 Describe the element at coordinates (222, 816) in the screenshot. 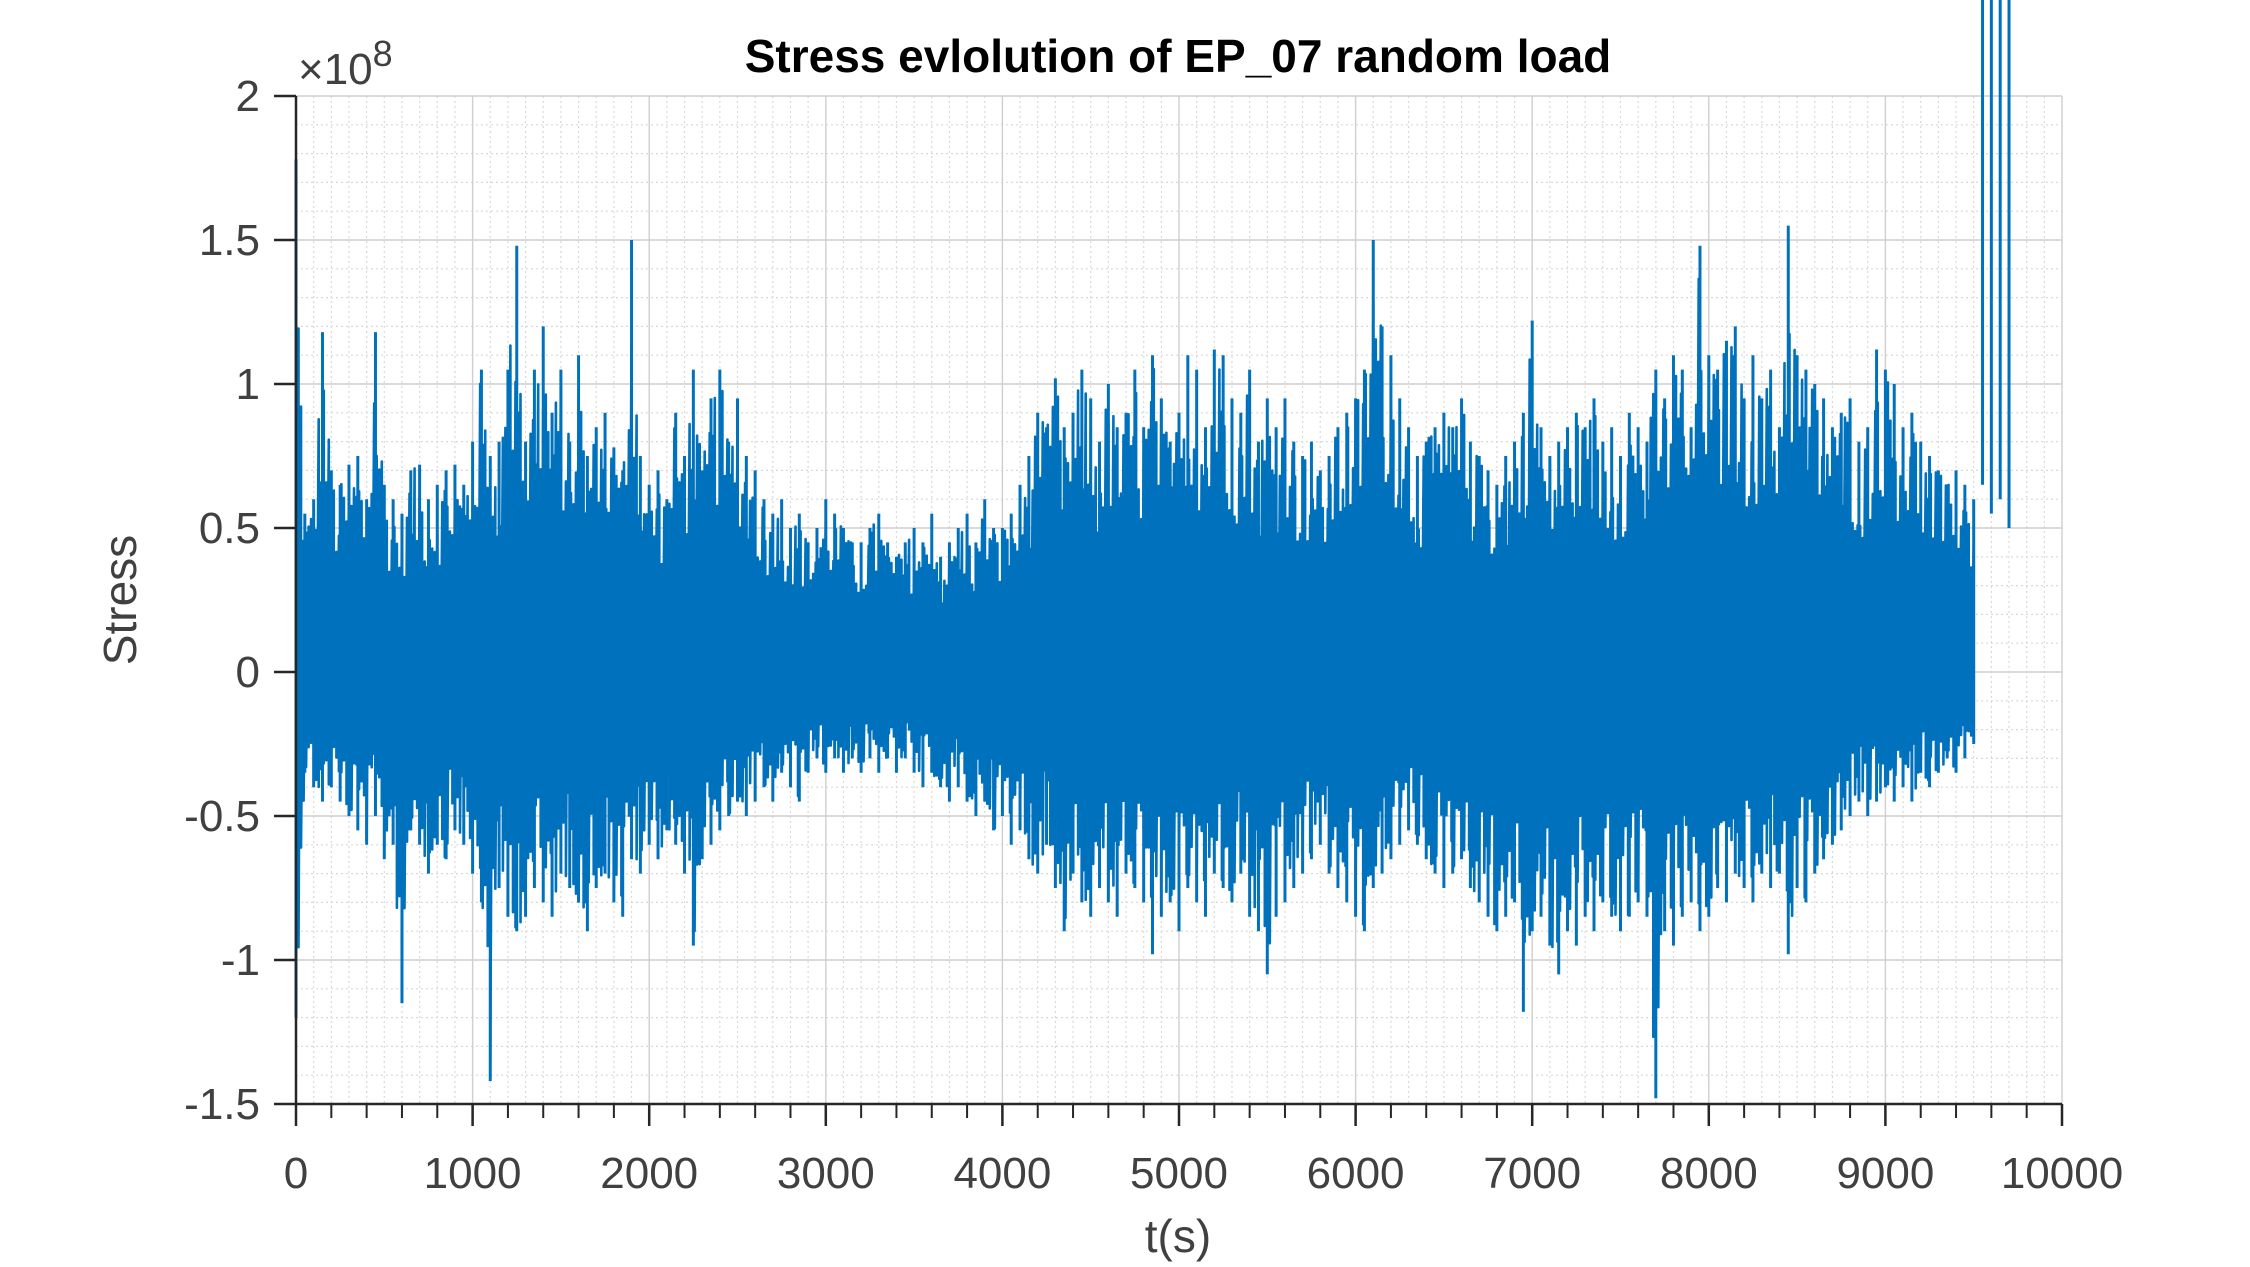

I see `y-tick-label: -0.5` at that location.